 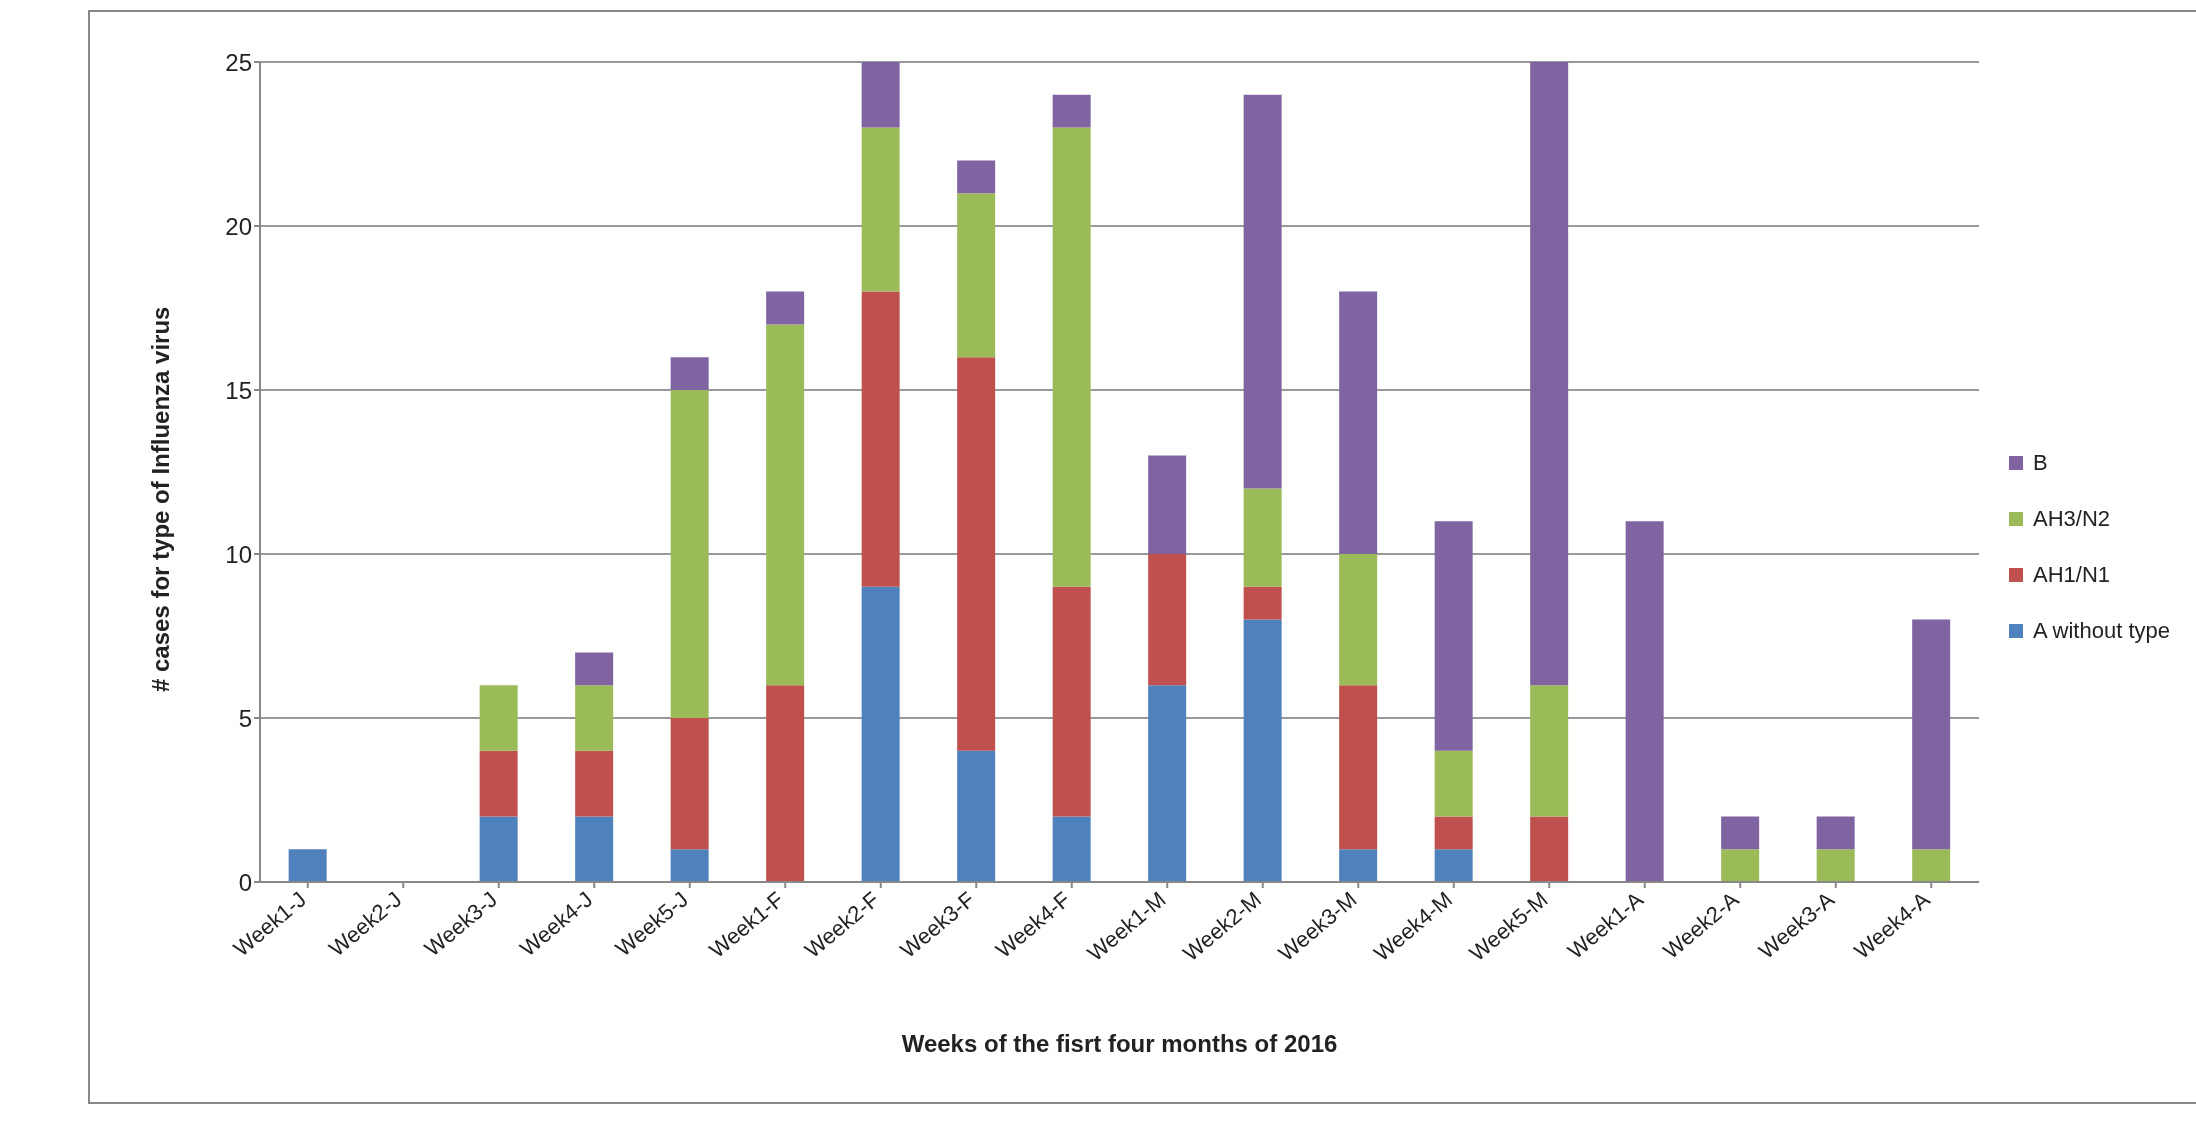 What do you see at coordinates (238, 390) in the screenshot?
I see `y-tick-label: 15` at bounding box center [238, 390].